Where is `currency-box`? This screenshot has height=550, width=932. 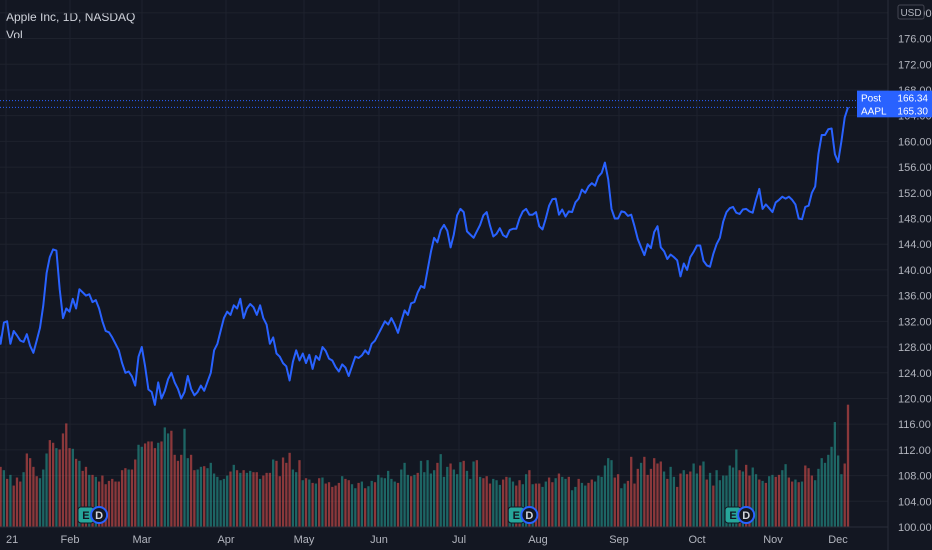
currency-box is located at coordinates (911, 12).